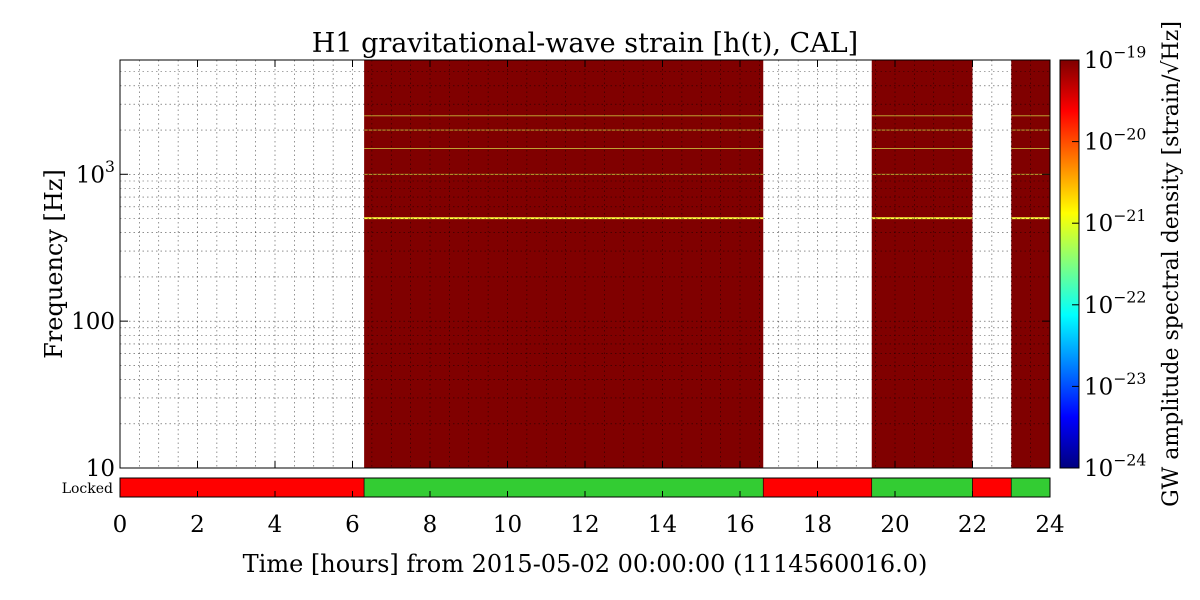  What do you see at coordinates (275, 525) in the screenshot?
I see `x-tick-label: 4` at bounding box center [275, 525].